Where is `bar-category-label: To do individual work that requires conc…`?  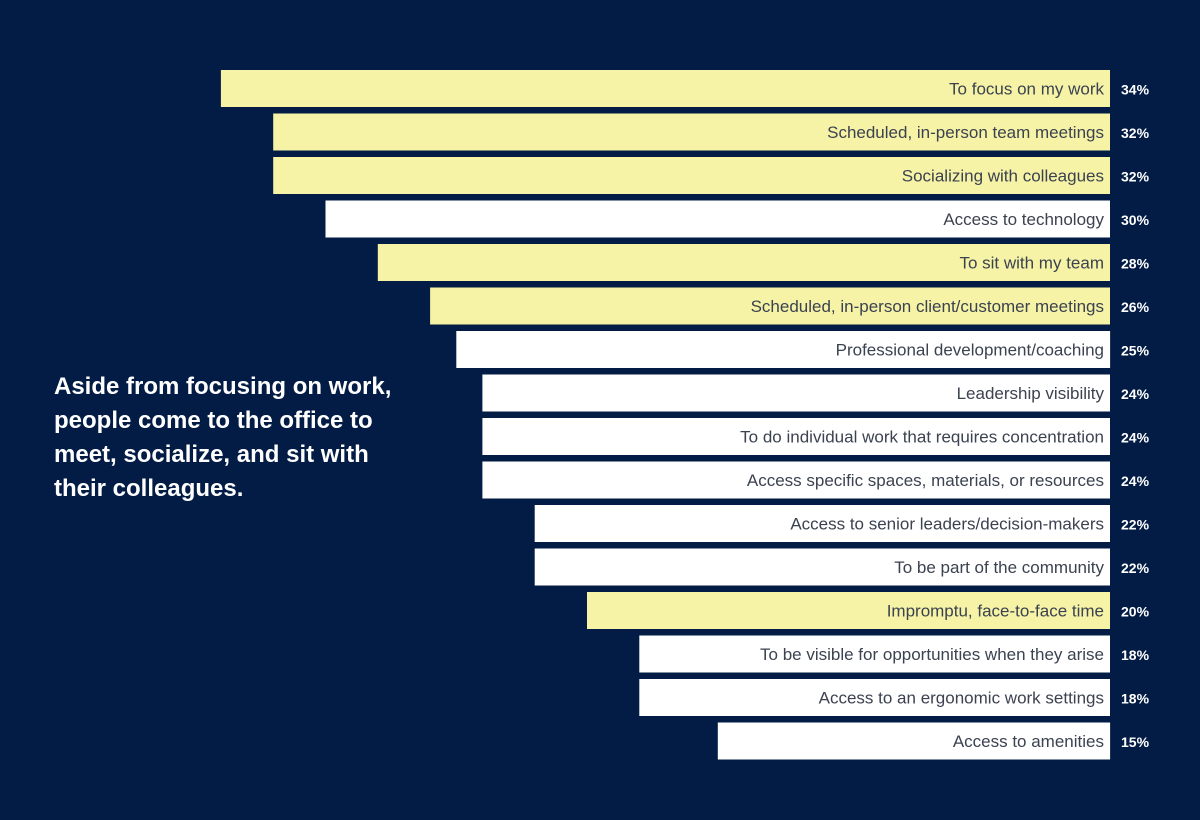
bar-category-label: To do individual work that requires conc… is located at coordinates (922, 437).